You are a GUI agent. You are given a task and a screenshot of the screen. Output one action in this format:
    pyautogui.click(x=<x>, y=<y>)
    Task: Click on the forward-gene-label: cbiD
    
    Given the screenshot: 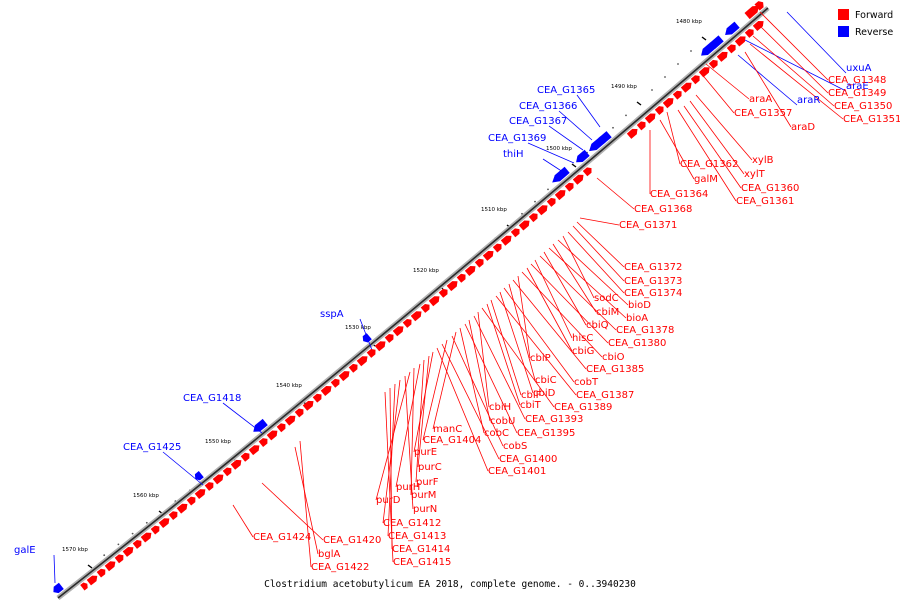 What is the action you would take?
    pyautogui.click(x=544, y=393)
    